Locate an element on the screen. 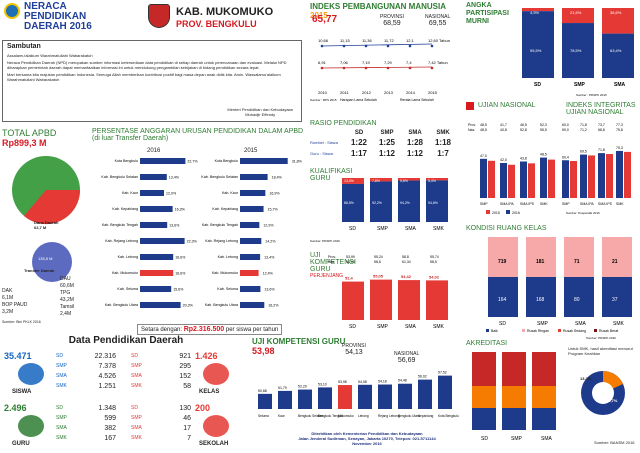 The width and height of the screenshot is (640, 453). akr-category: SMA is located at coordinates (547, 439).